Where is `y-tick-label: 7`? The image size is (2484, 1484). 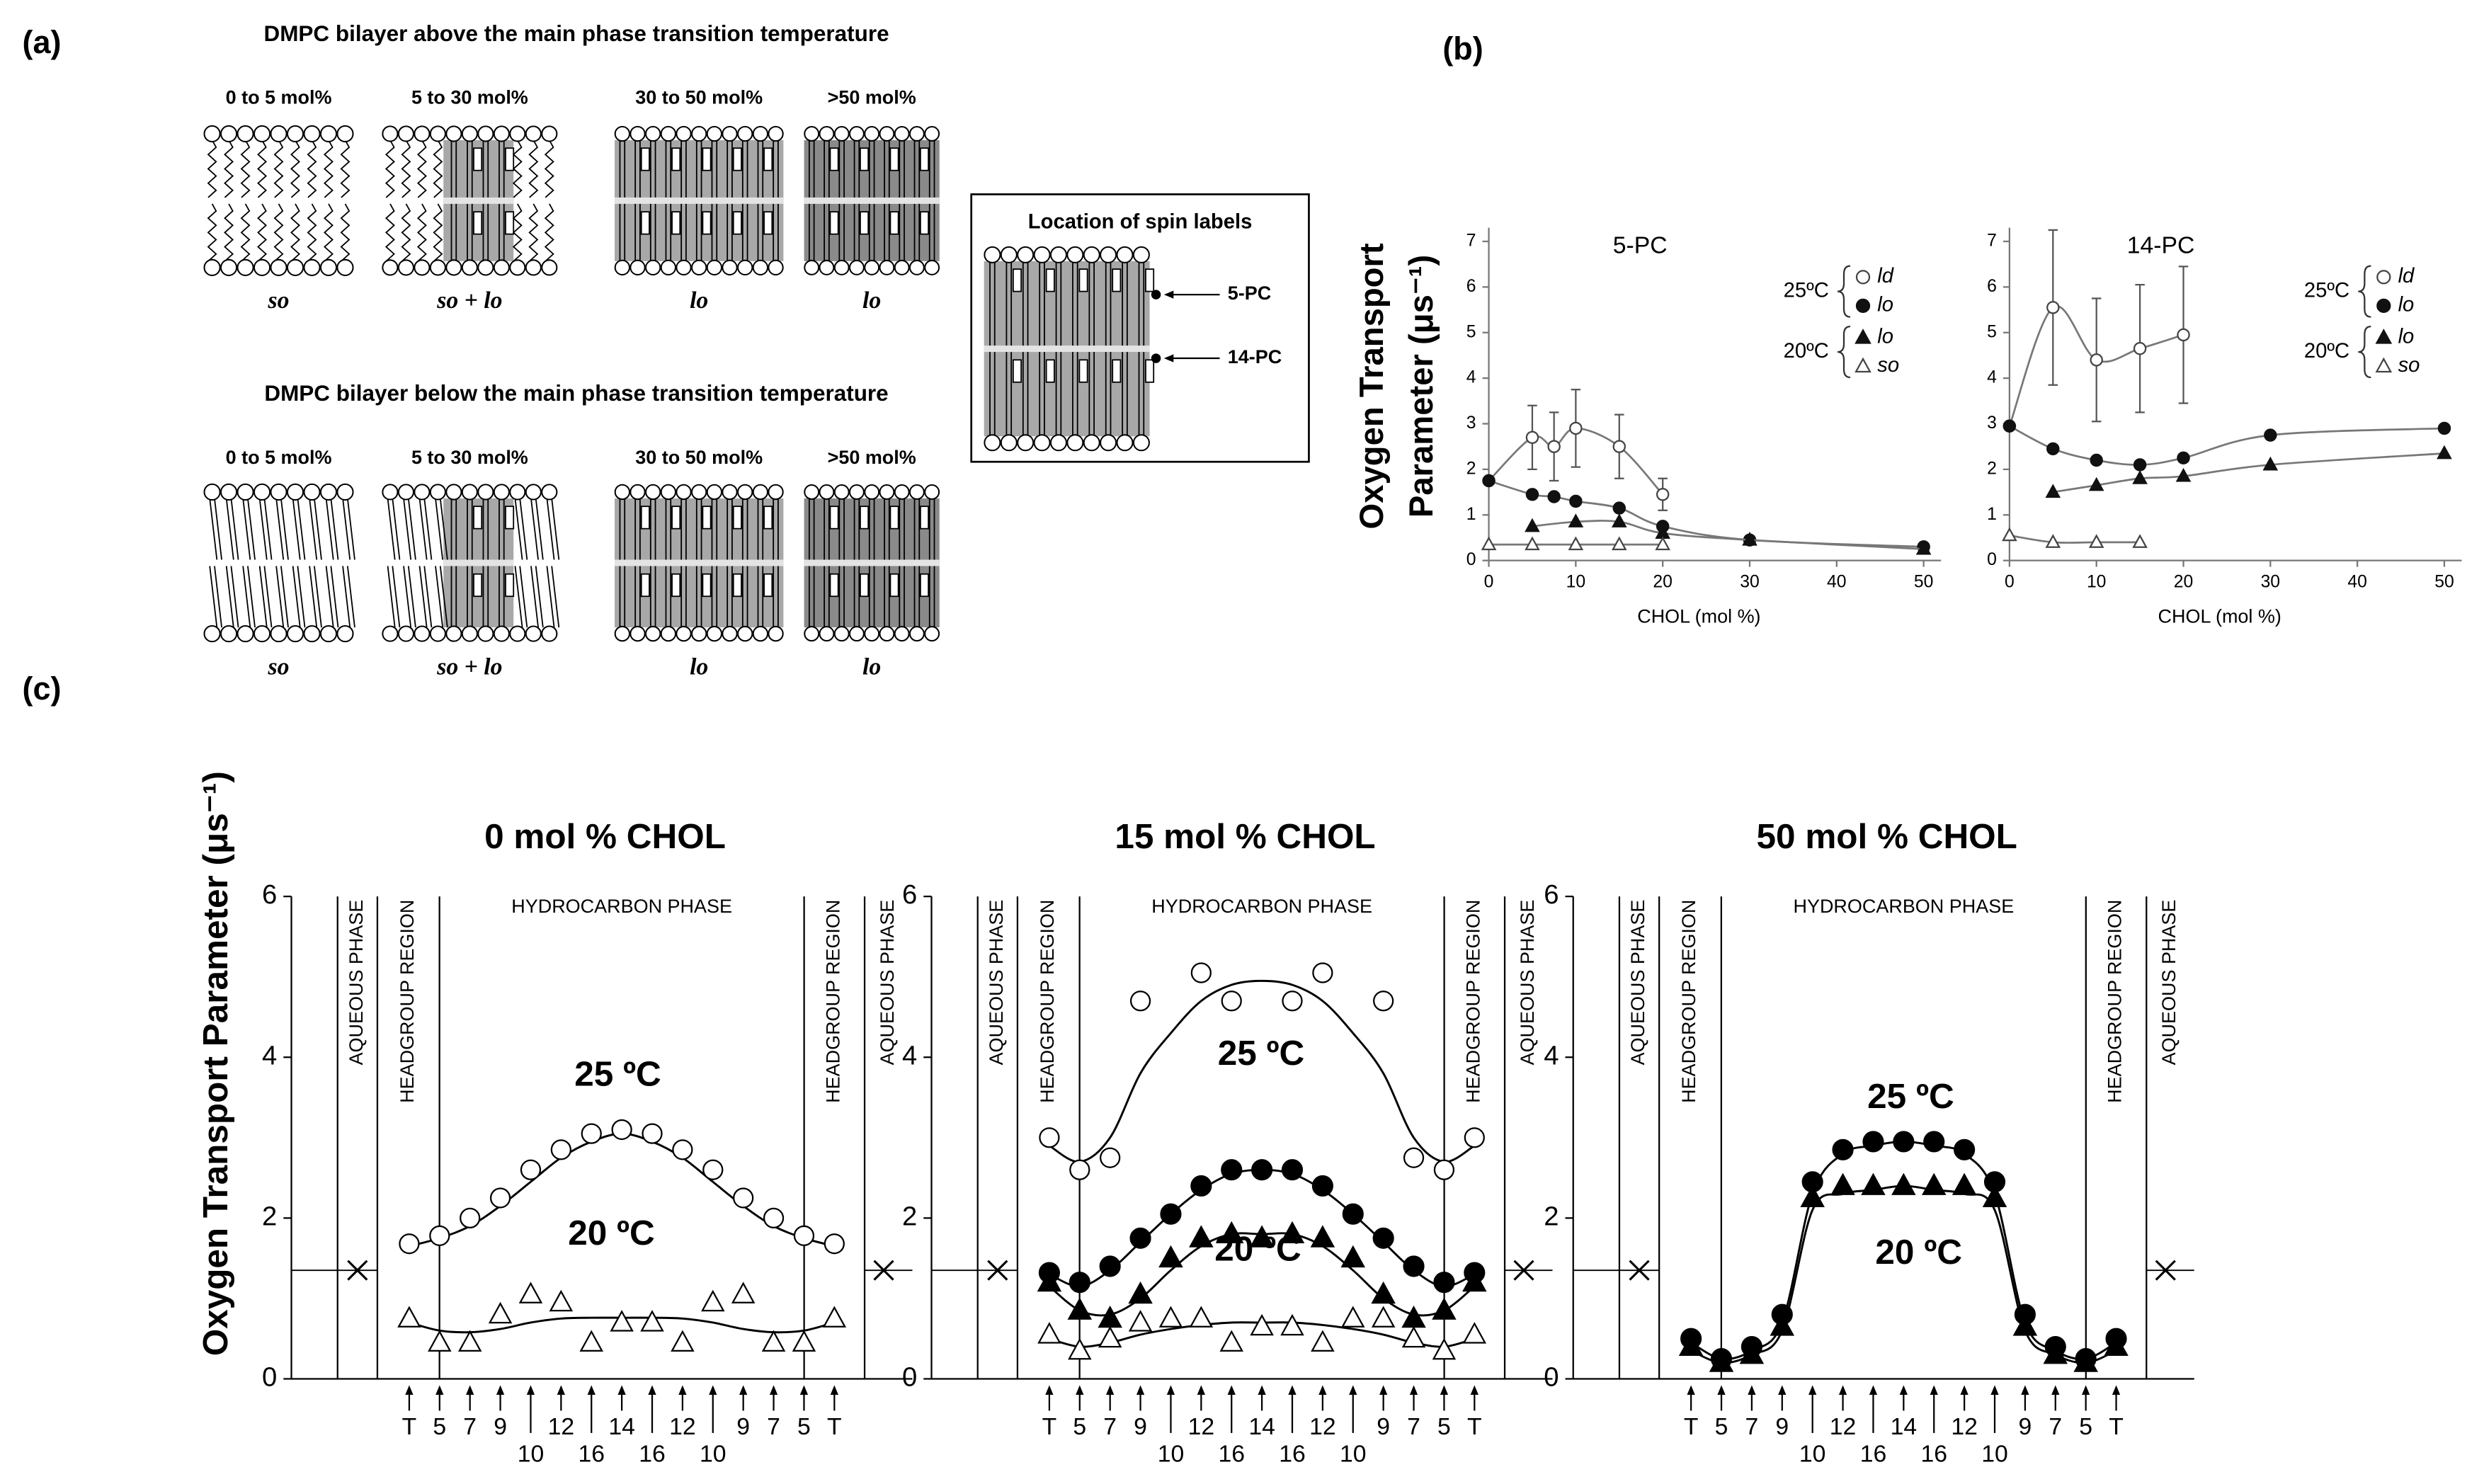
y-tick-label: 7 is located at coordinates (1992, 241).